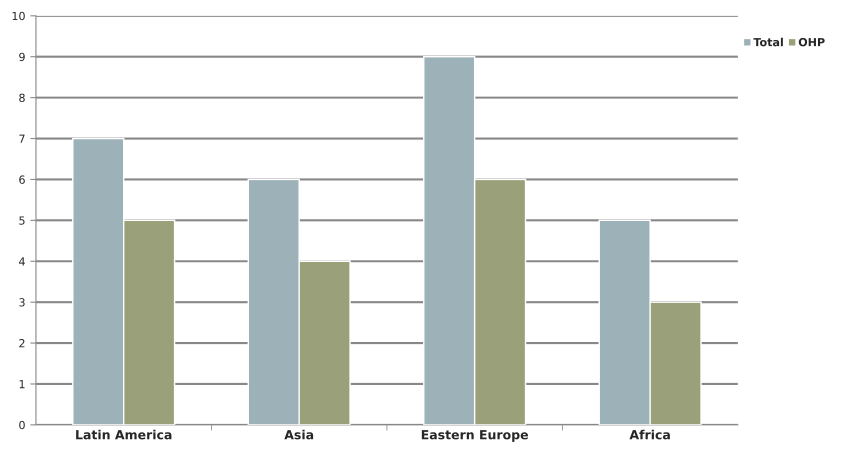 The height and width of the screenshot is (452, 856). What do you see at coordinates (21, 343) in the screenshot?
I see `y-tick-label: 2` at bounding box center [21, 343].